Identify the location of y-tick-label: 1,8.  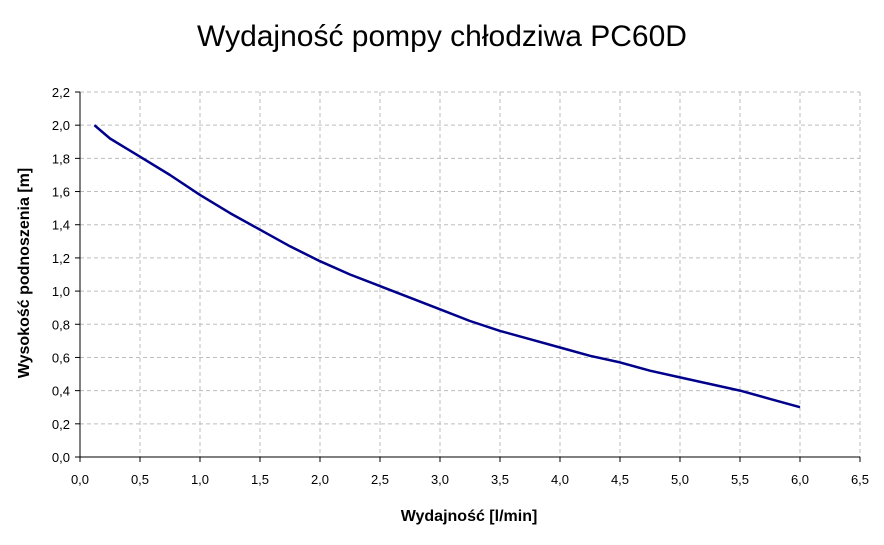
(61, 158).